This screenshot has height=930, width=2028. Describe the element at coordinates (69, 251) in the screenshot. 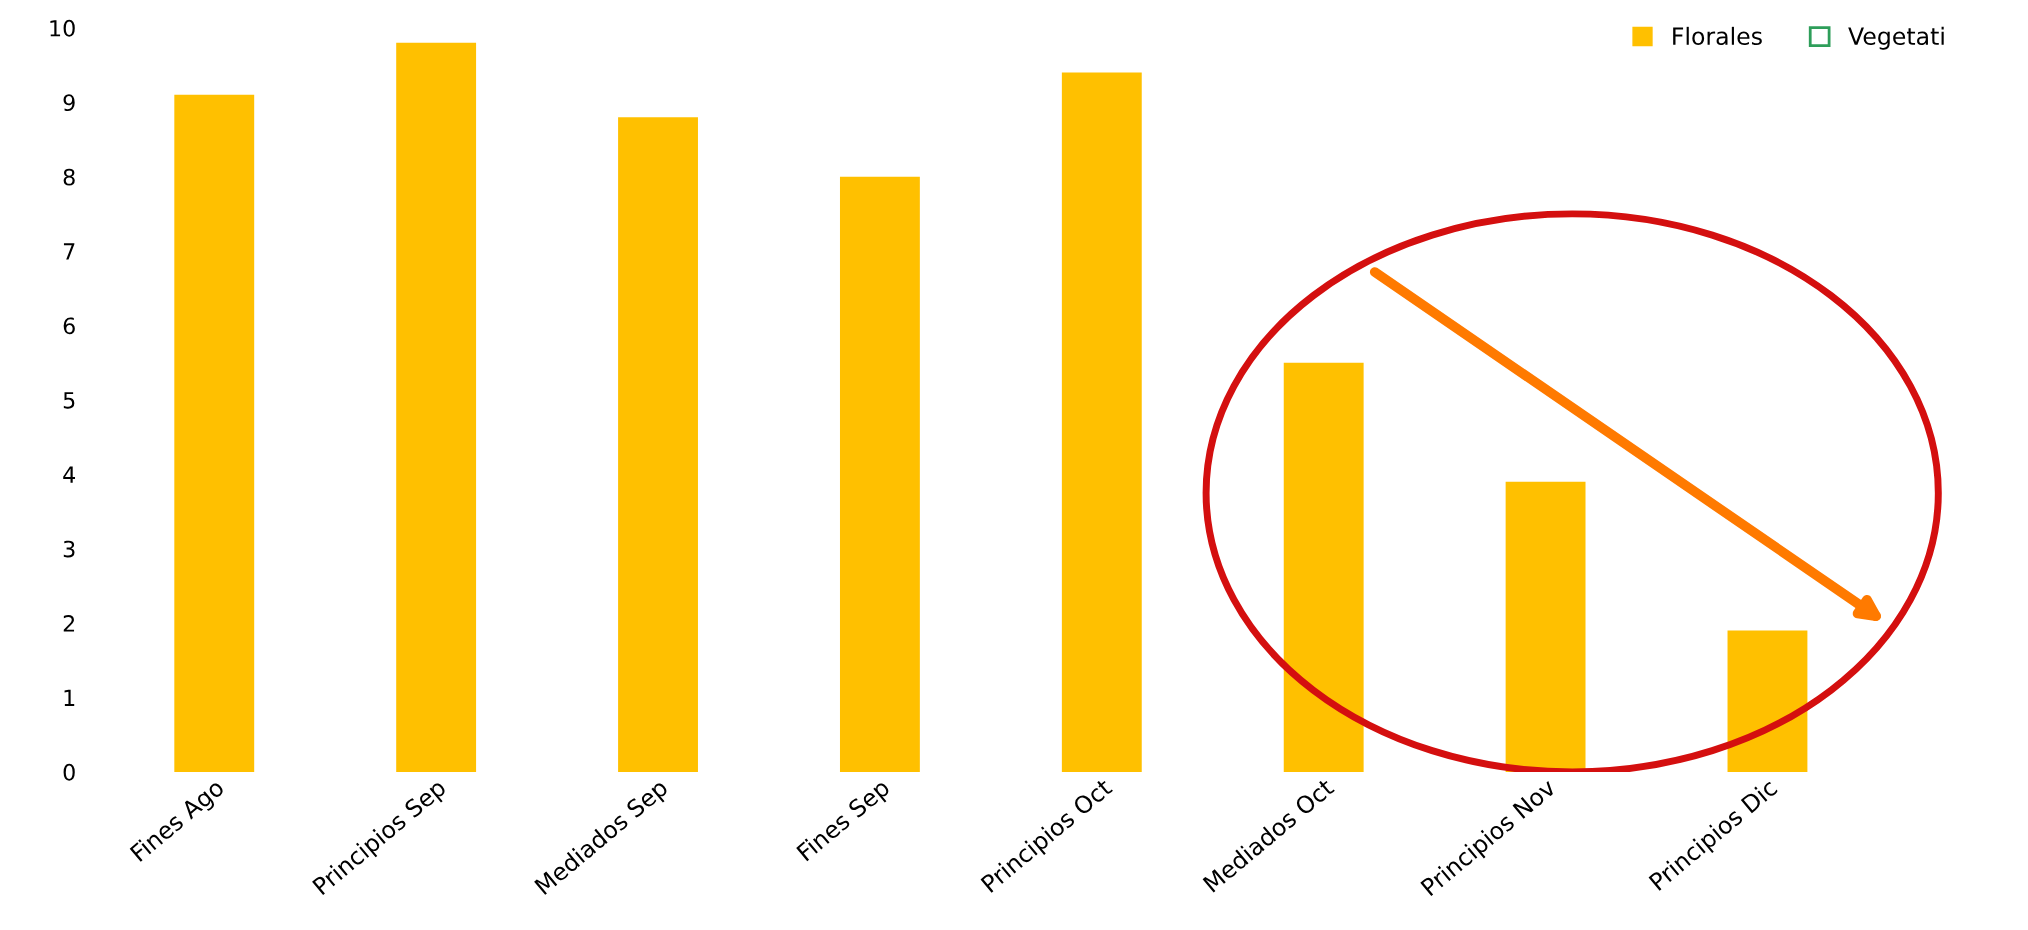

I see `y-tick-label: 7` at that location.